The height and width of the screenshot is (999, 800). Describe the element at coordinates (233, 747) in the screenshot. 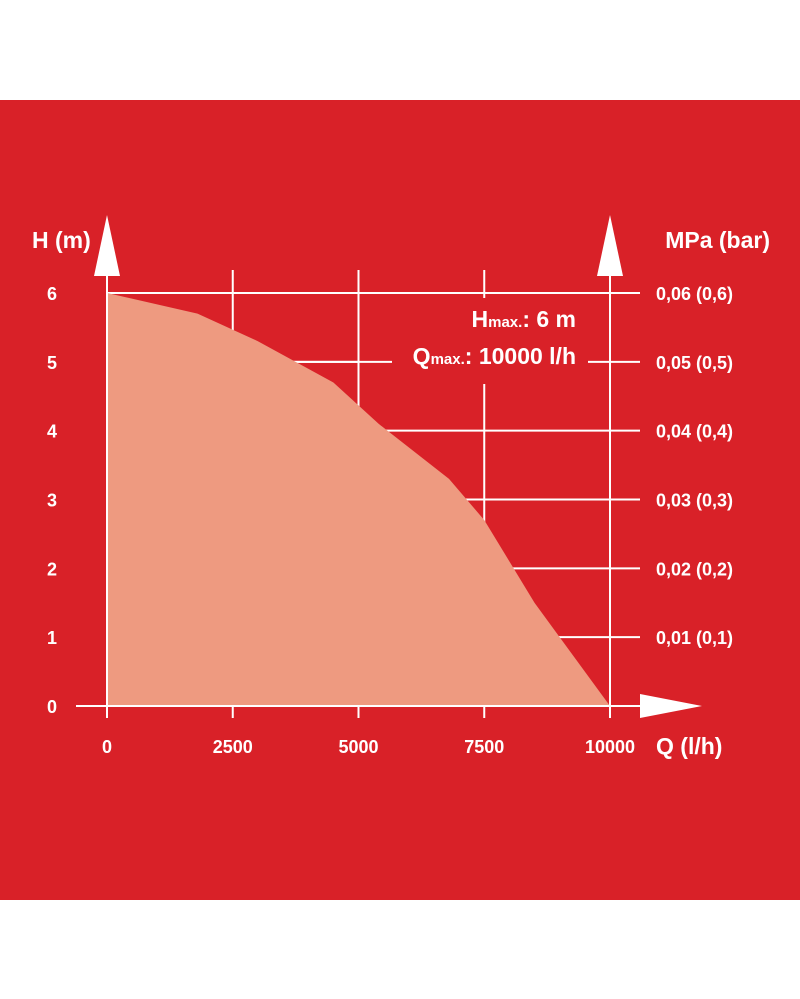

I see `x-tick-label: 2500` at that location.